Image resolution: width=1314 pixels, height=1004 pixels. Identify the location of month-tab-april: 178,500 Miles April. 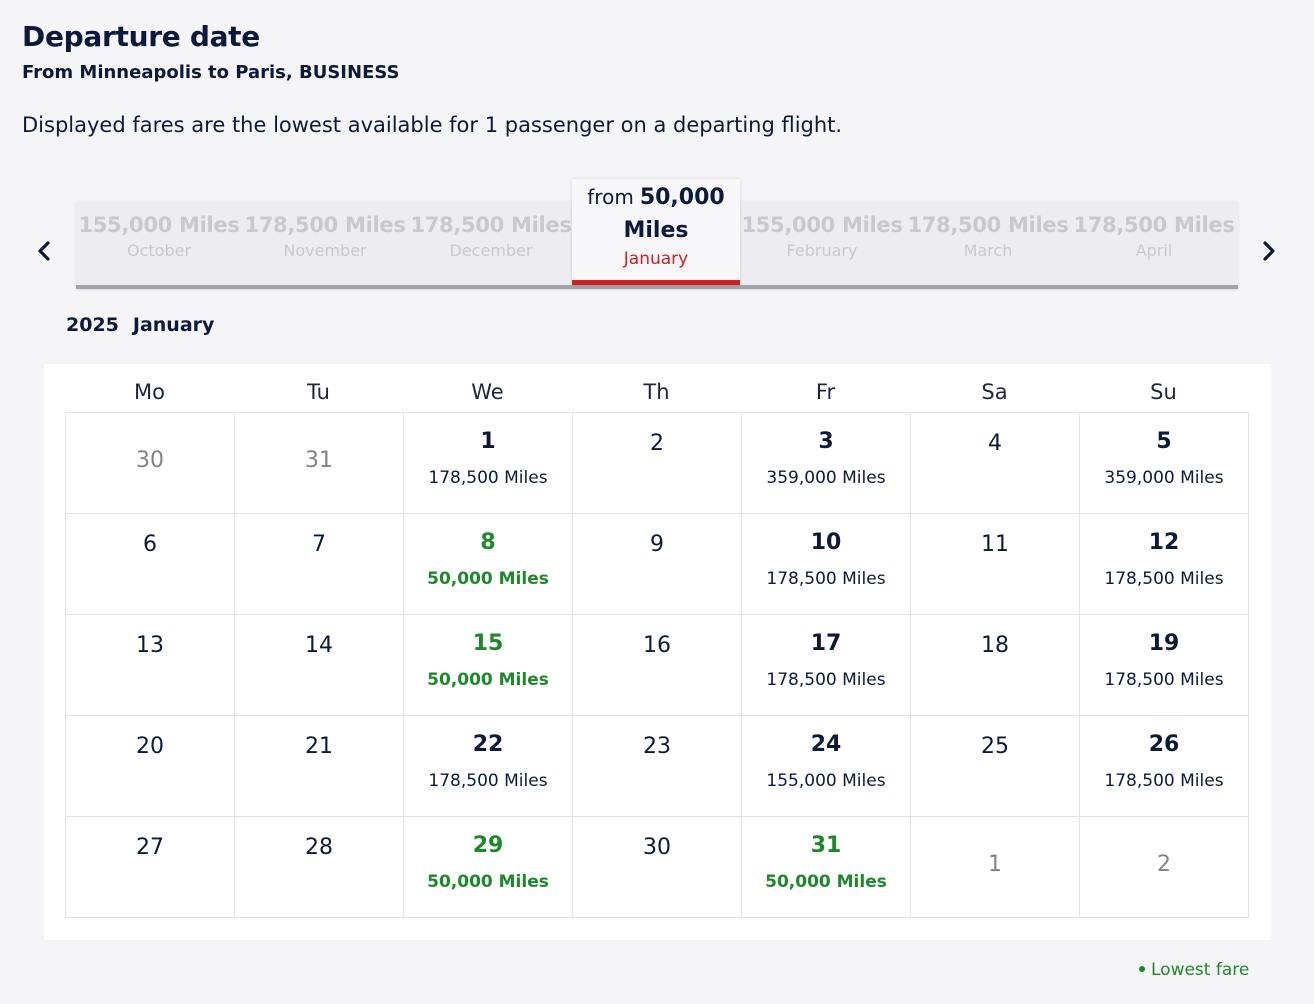
(1154, 243).